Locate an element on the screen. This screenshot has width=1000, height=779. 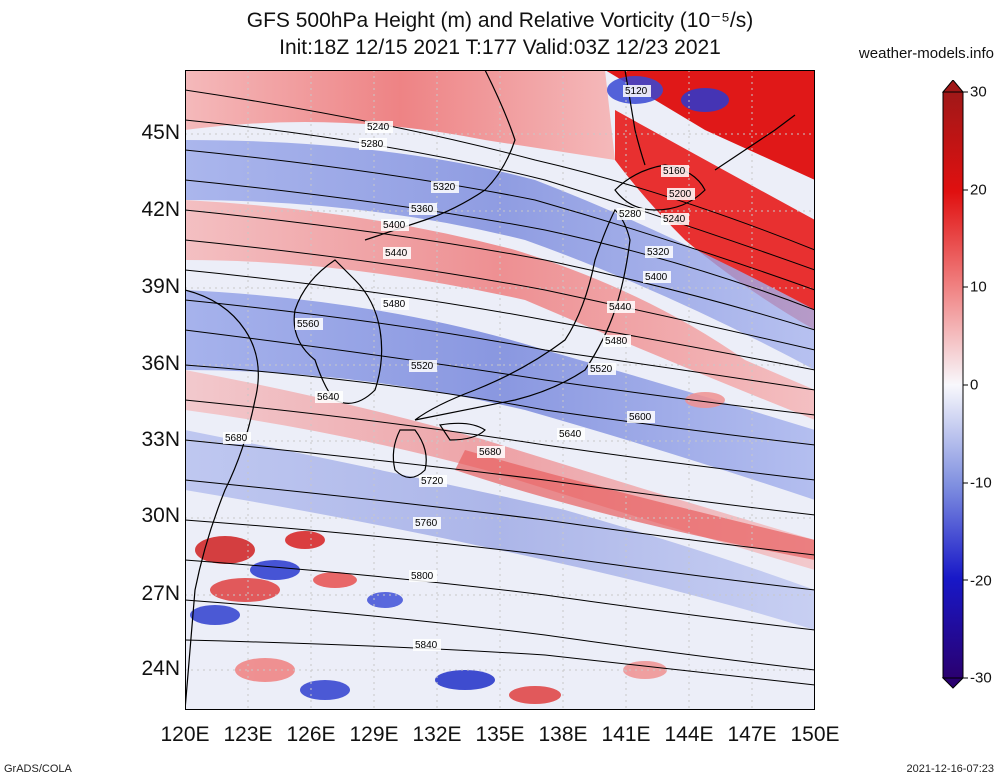
contour-label: 5560 is located at coordinates (308, 324).